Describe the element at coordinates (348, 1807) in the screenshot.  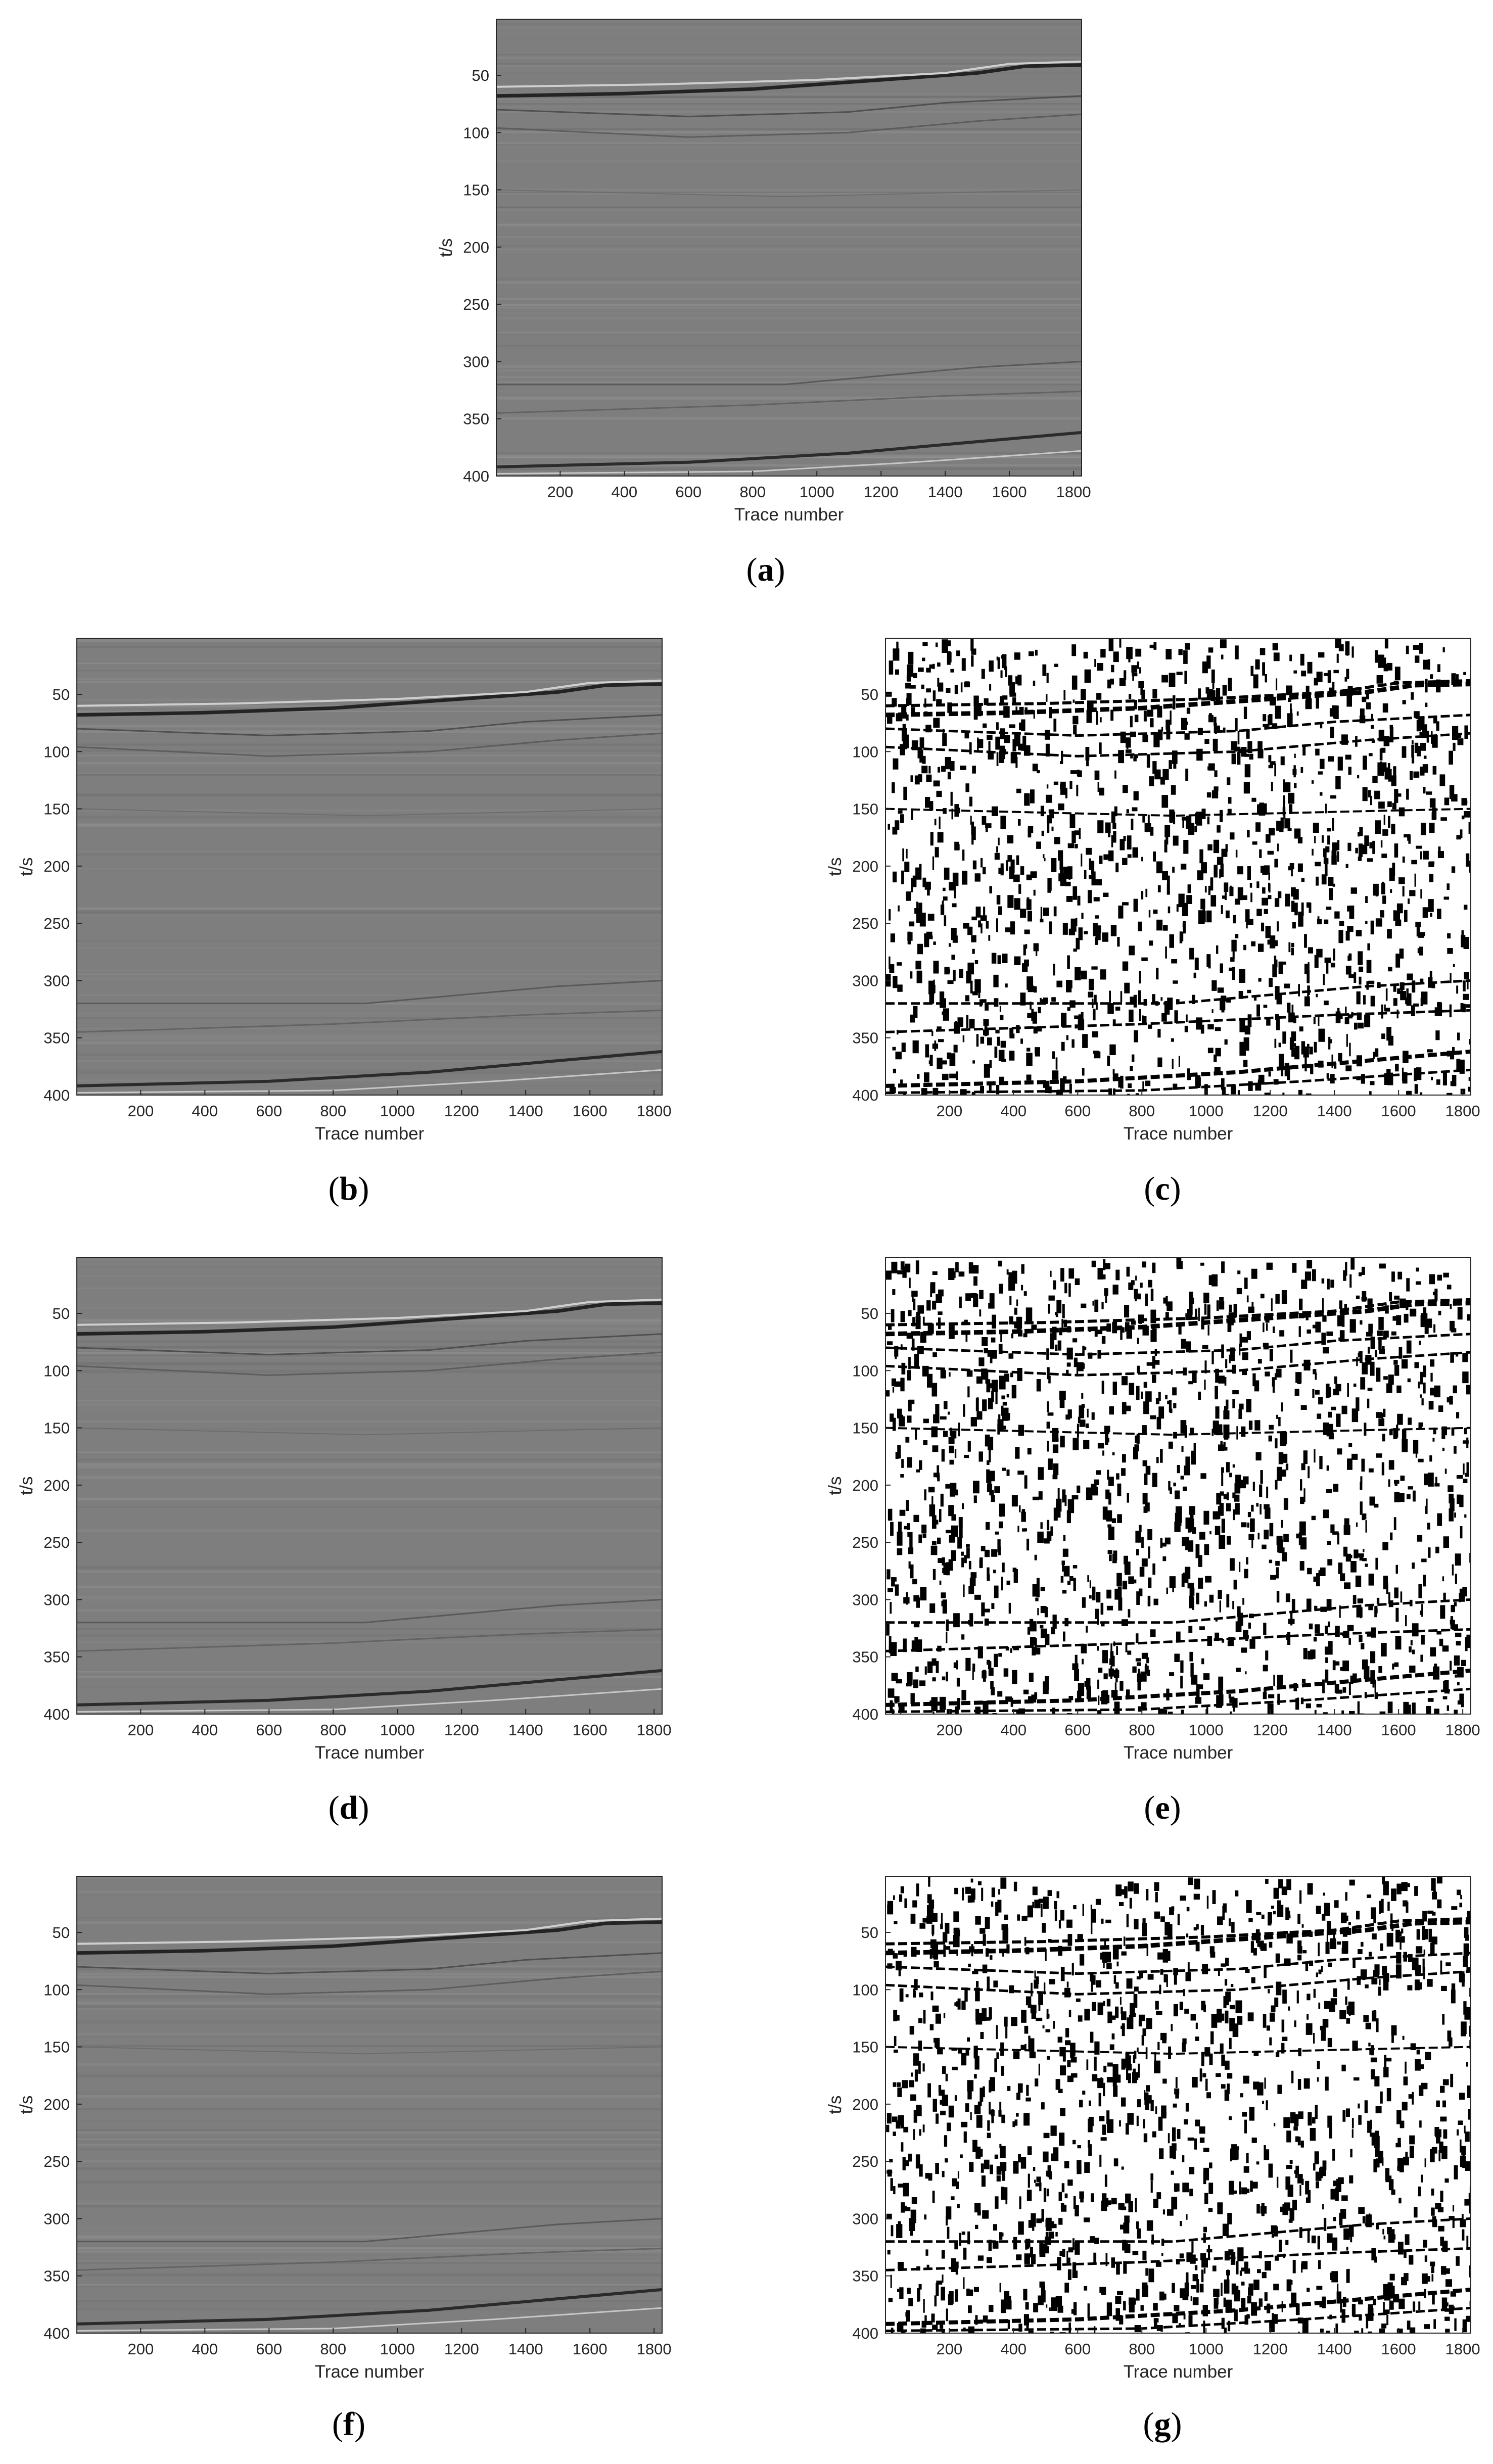
I see `caption-d: (d)` at that location.